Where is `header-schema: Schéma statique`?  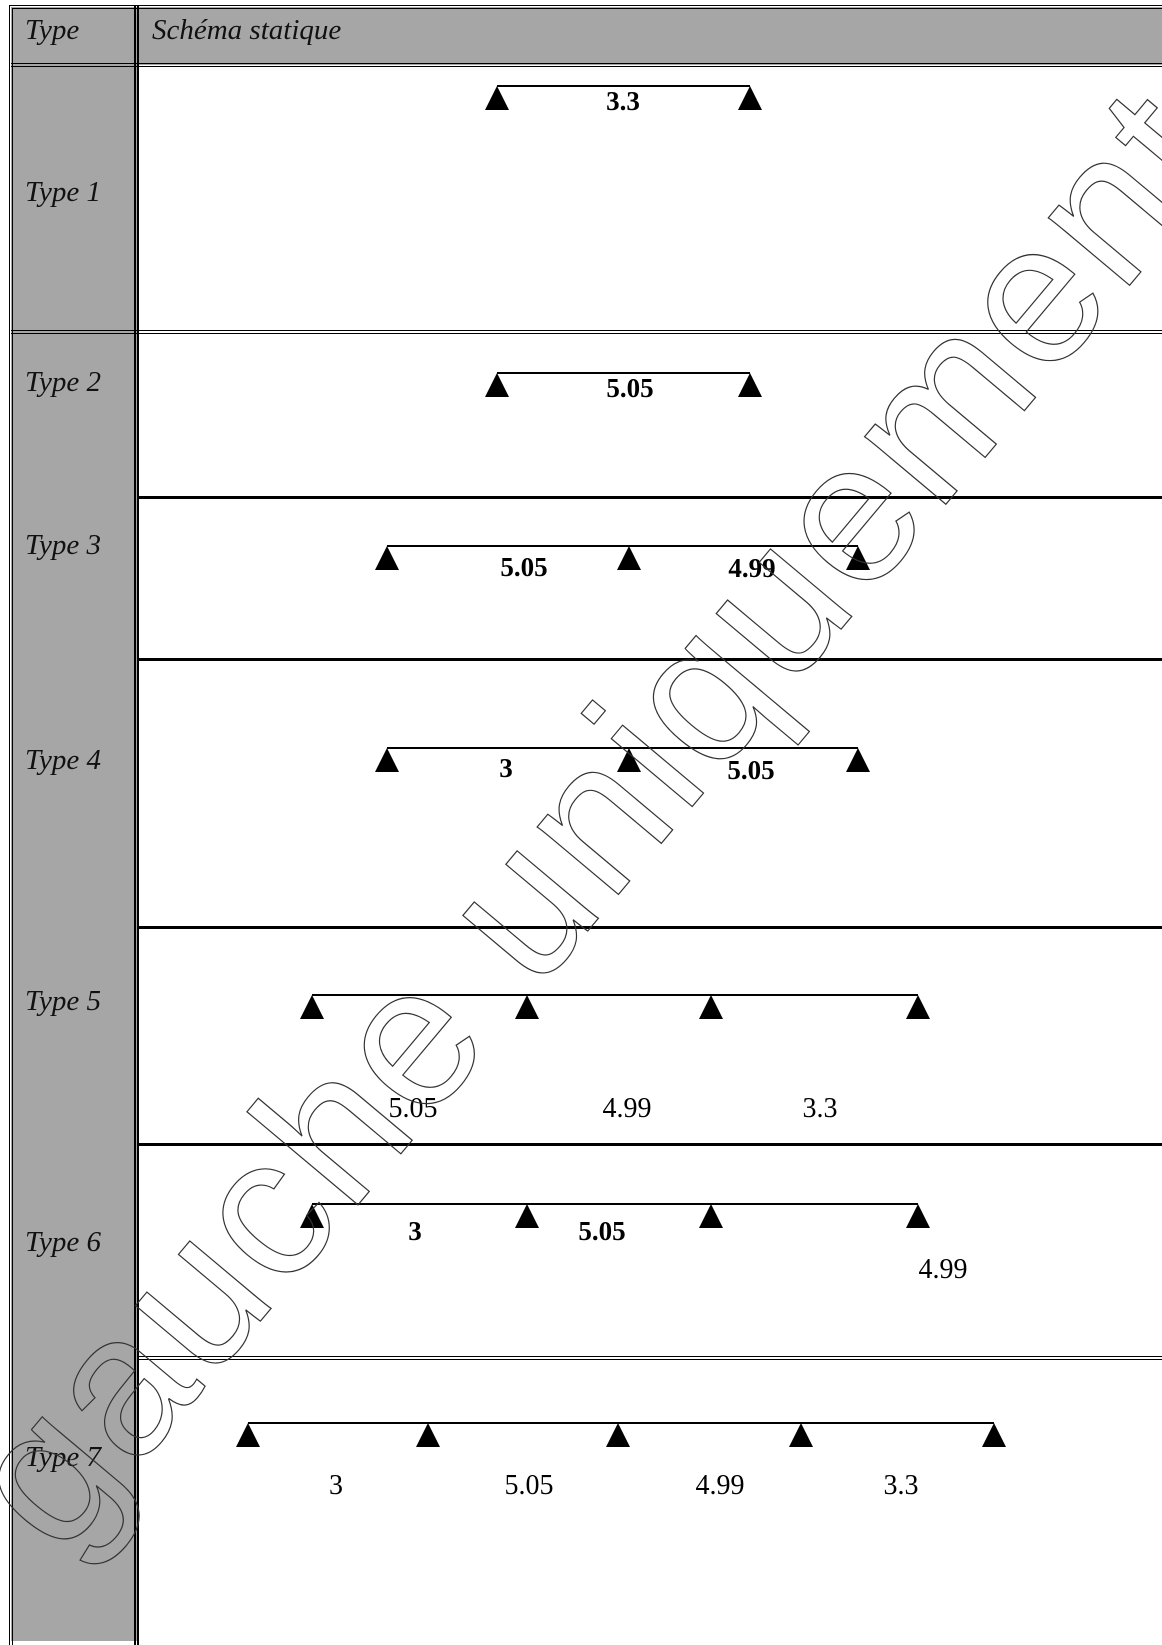
header-schema: Schéma statique is located at coordinates (247, 30).